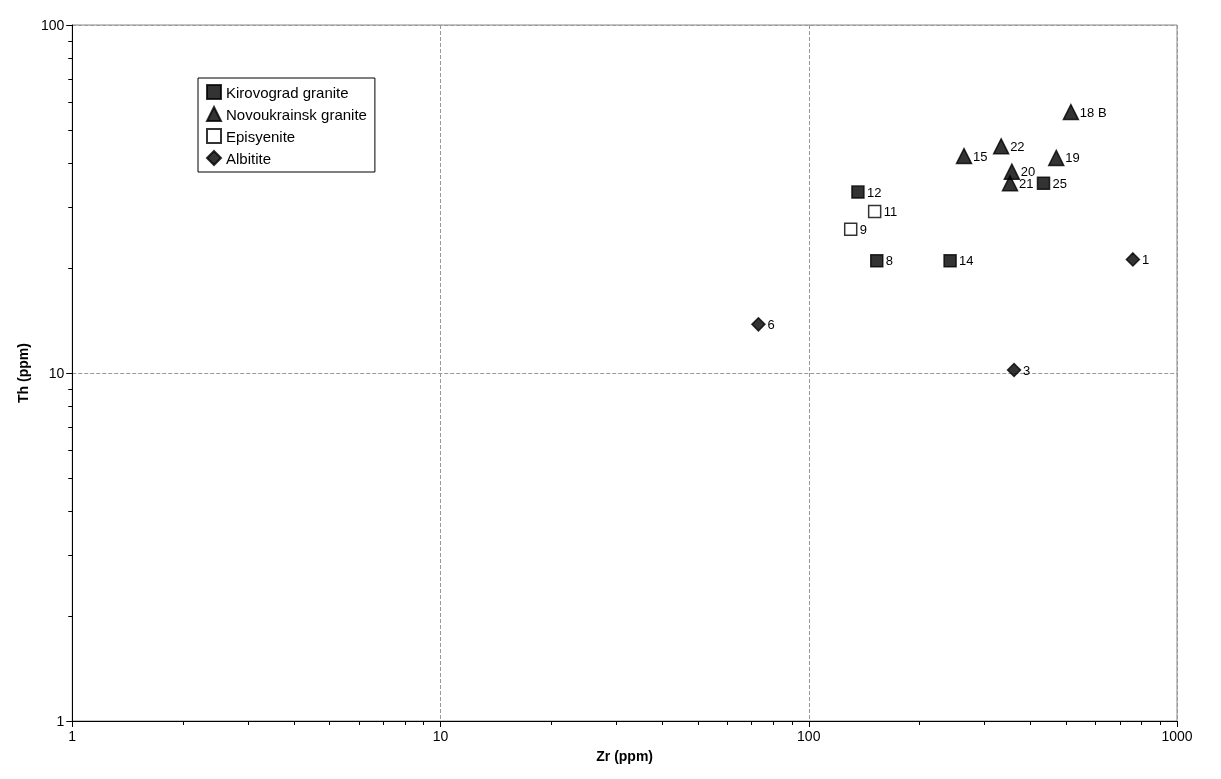  Describe the element at coordinates (249, 158) in the screenshot. I see `legend-label: Albitite` at that location.